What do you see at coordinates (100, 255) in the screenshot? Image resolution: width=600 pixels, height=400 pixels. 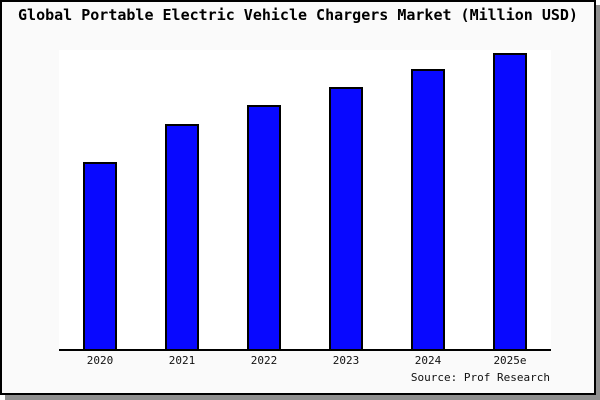 I see `bar-2020` at bounding box center [100, 255].